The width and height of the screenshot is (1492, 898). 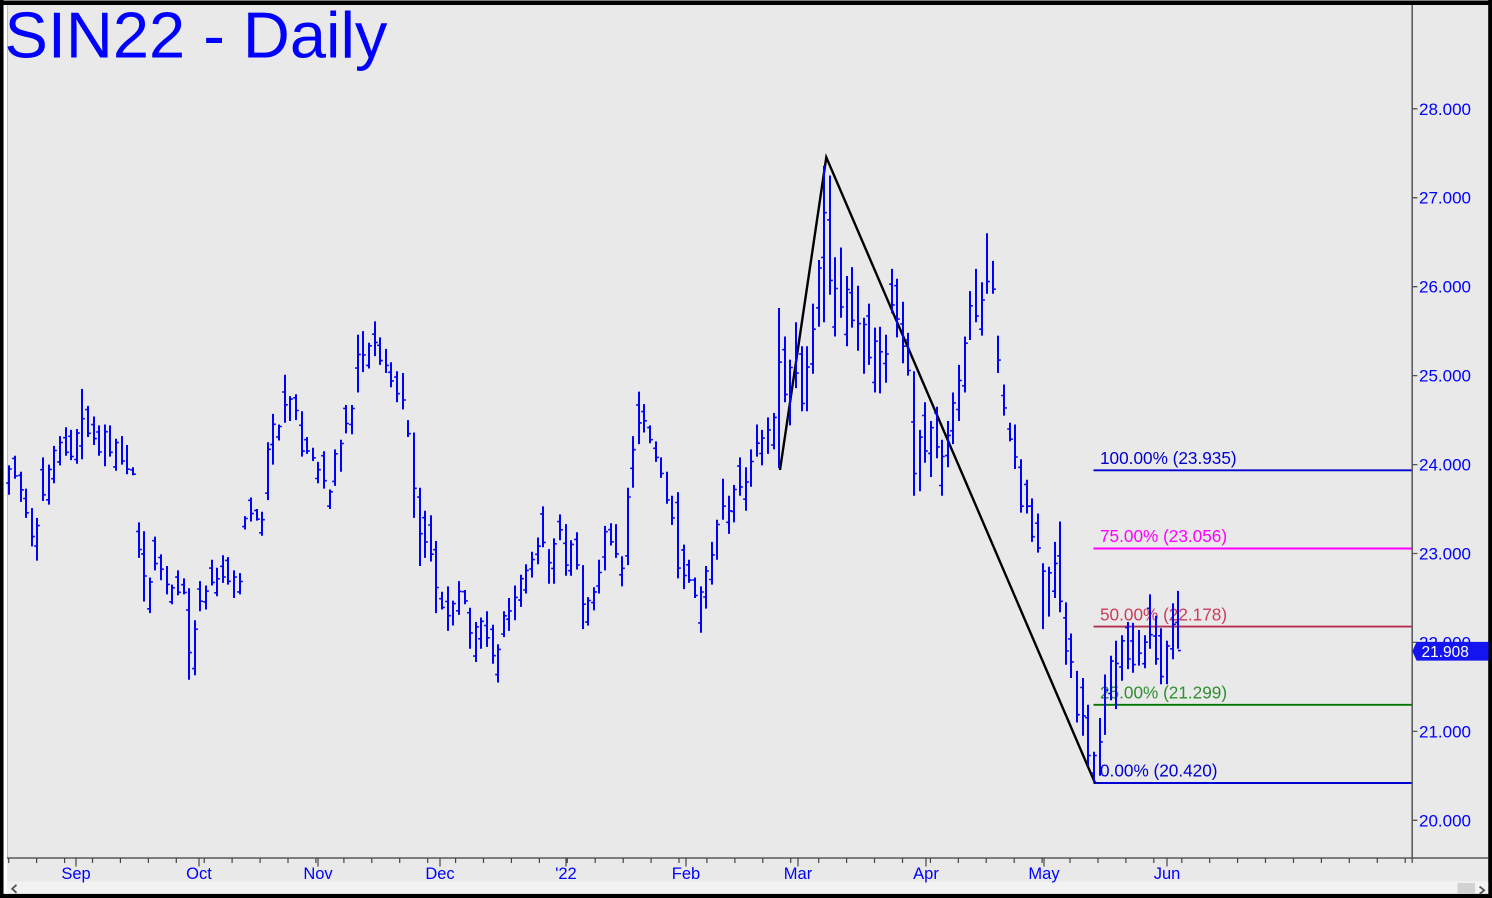 What do you see at coordinates (1445, 731) in the screenshot?
I see `svg-text: 21.000` at bounding box center [1445, 731].